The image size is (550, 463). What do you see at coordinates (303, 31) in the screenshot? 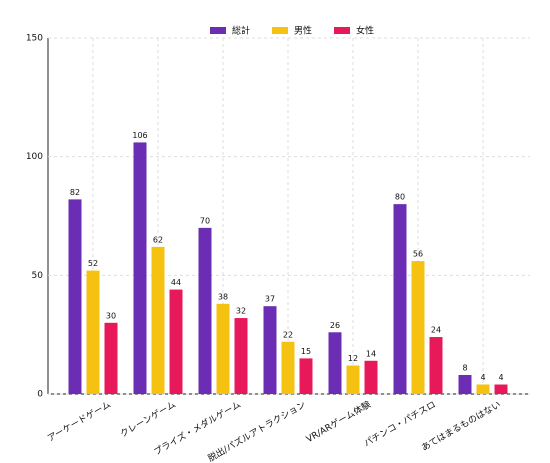
I see `legend-label: 男性` at bounding box center [303, 31].